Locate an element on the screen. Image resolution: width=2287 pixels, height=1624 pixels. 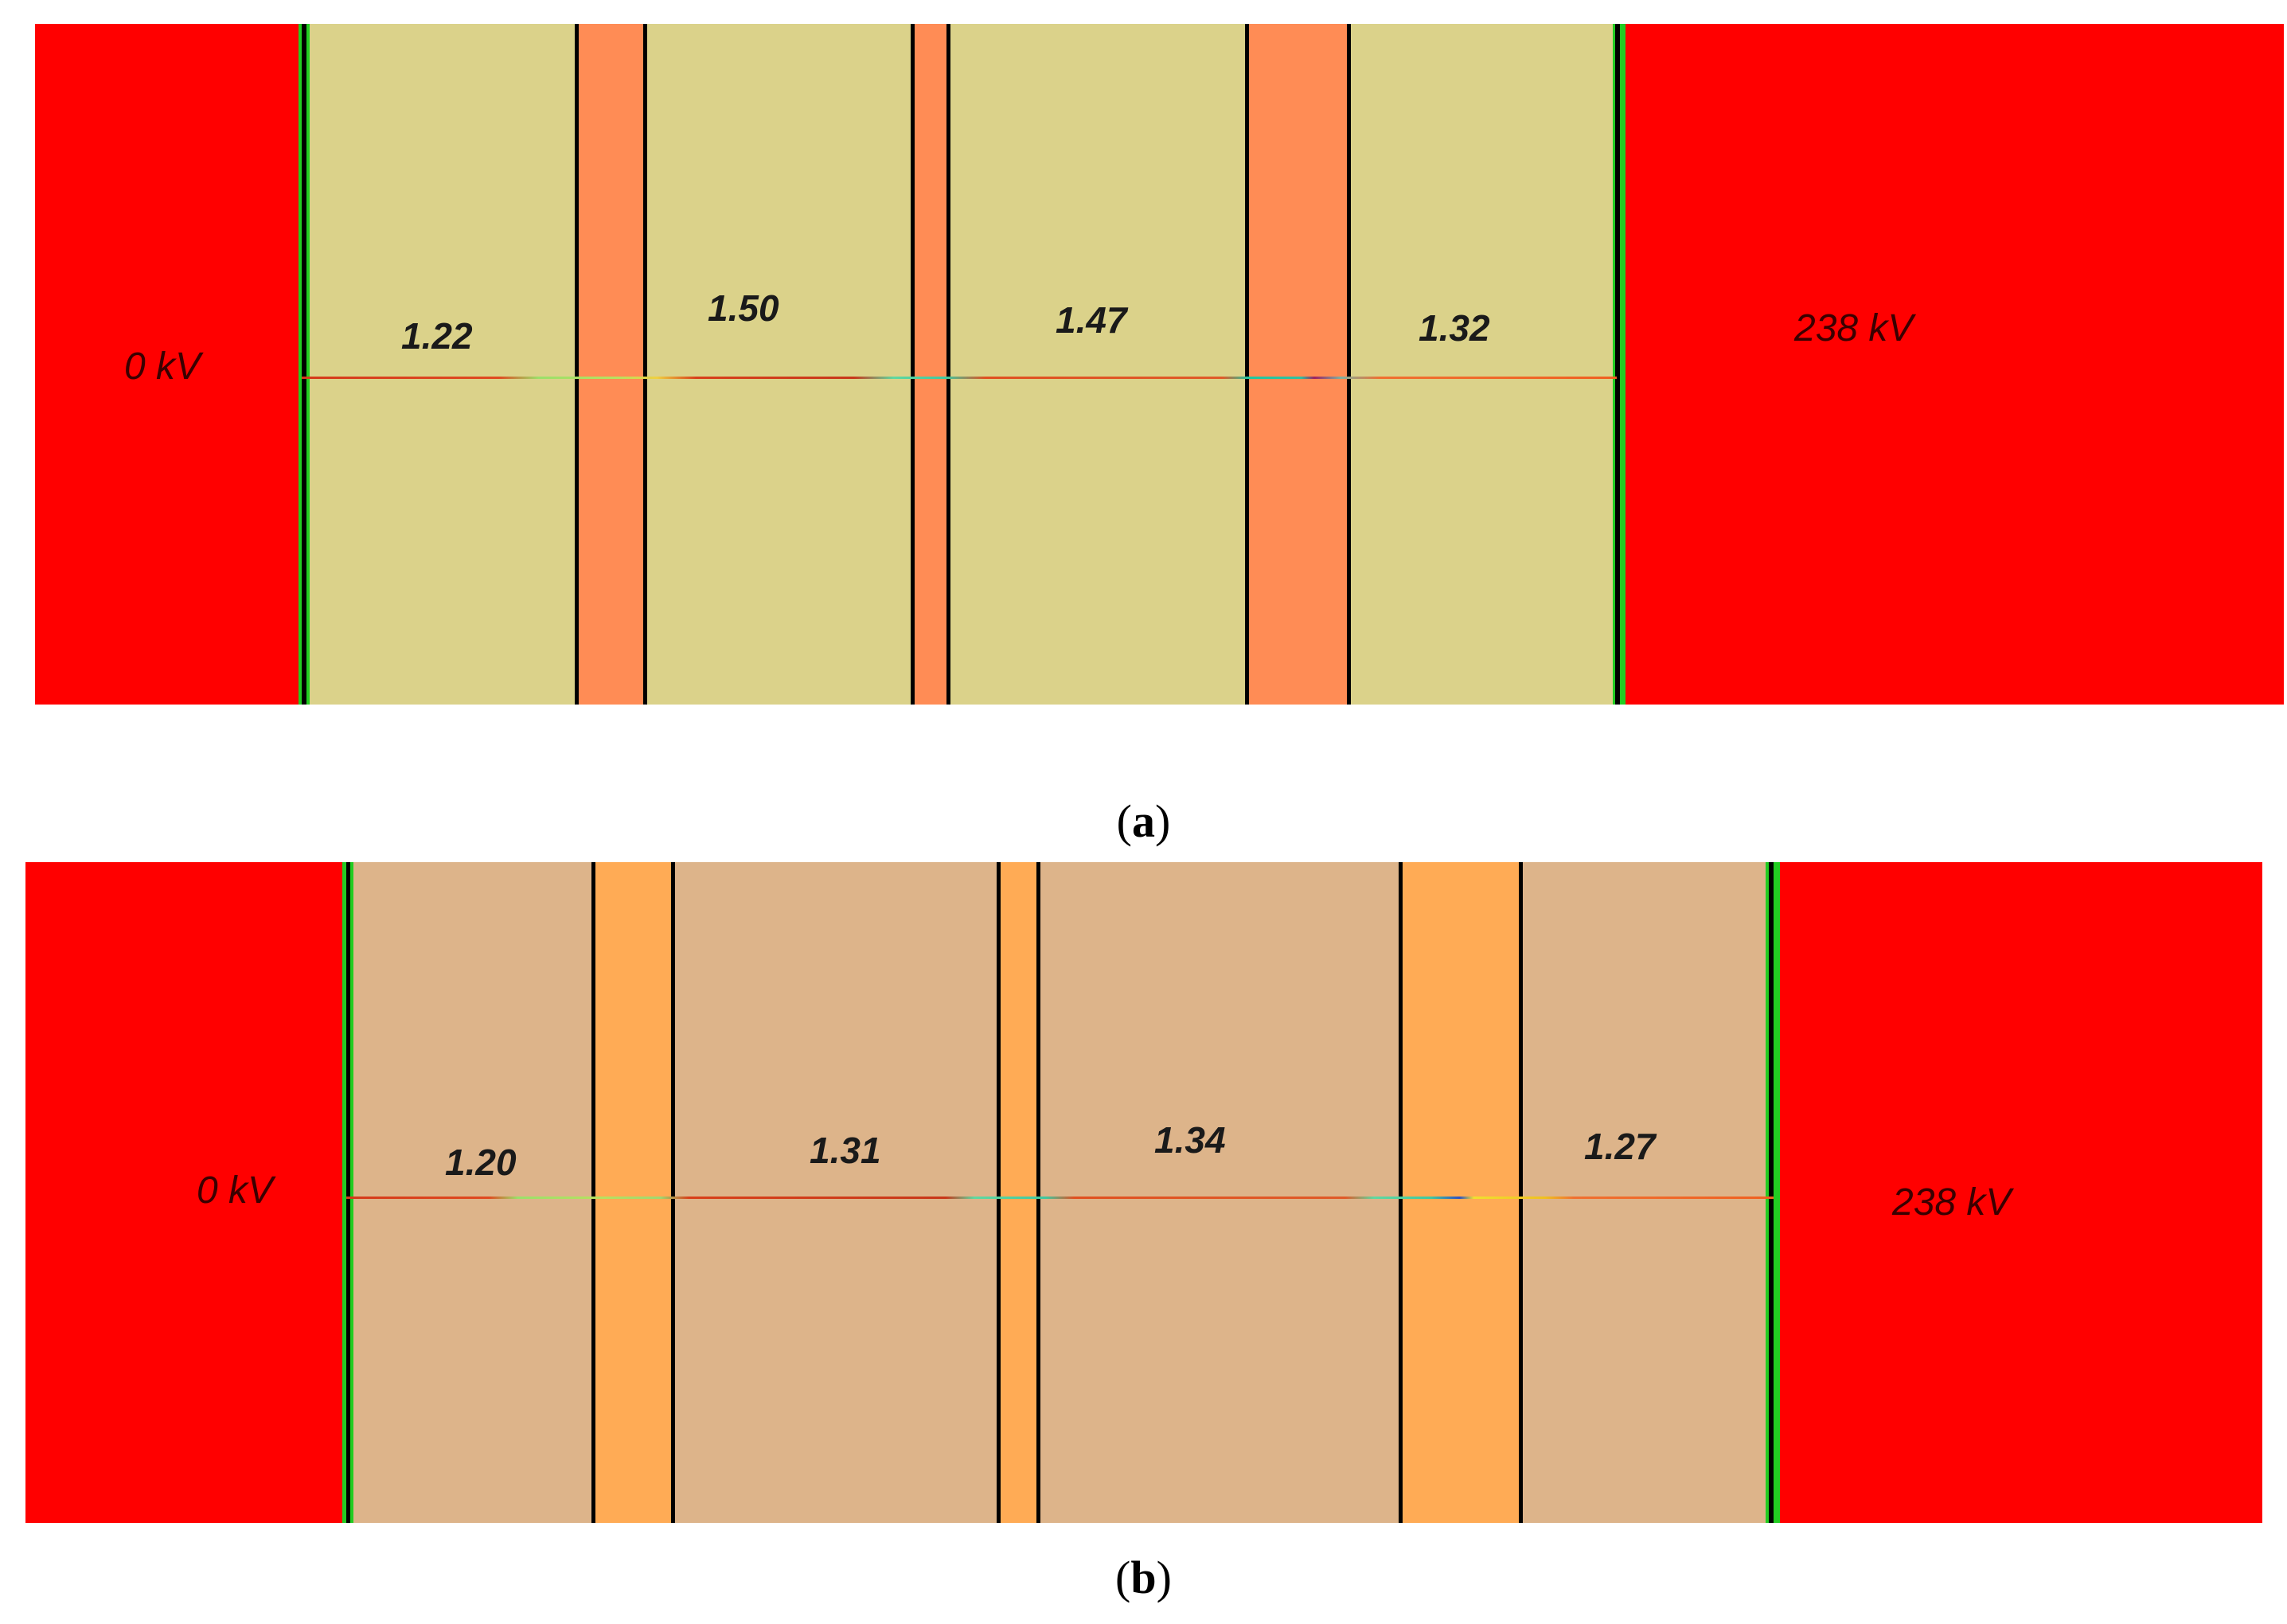
region-value-label: 1.22 is located at coordinates (437, 336).